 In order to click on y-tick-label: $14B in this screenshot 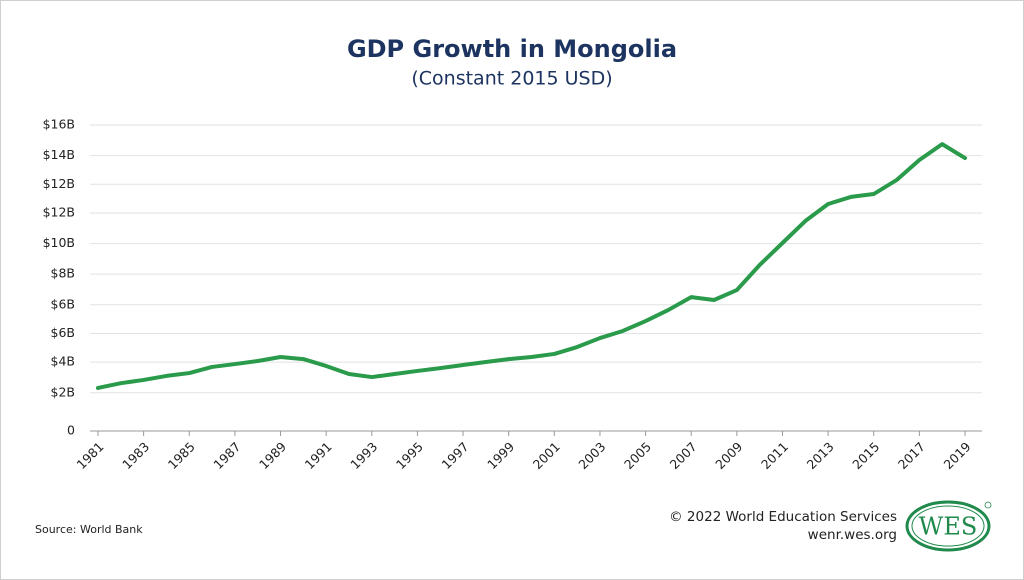, I will do `click(59, 154)`.